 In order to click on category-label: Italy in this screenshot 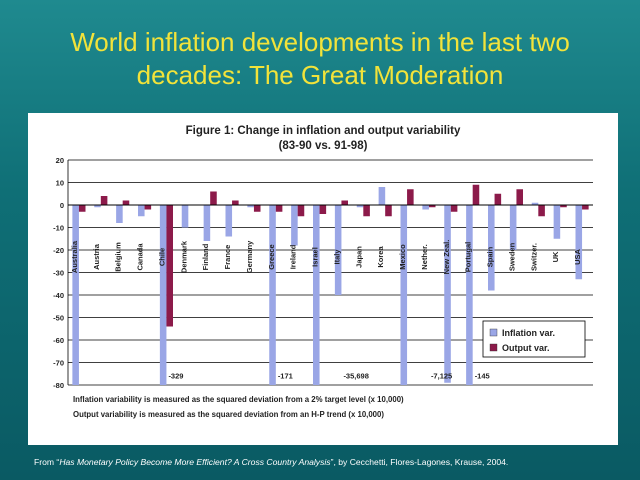, I will do `click(336, 257)`.